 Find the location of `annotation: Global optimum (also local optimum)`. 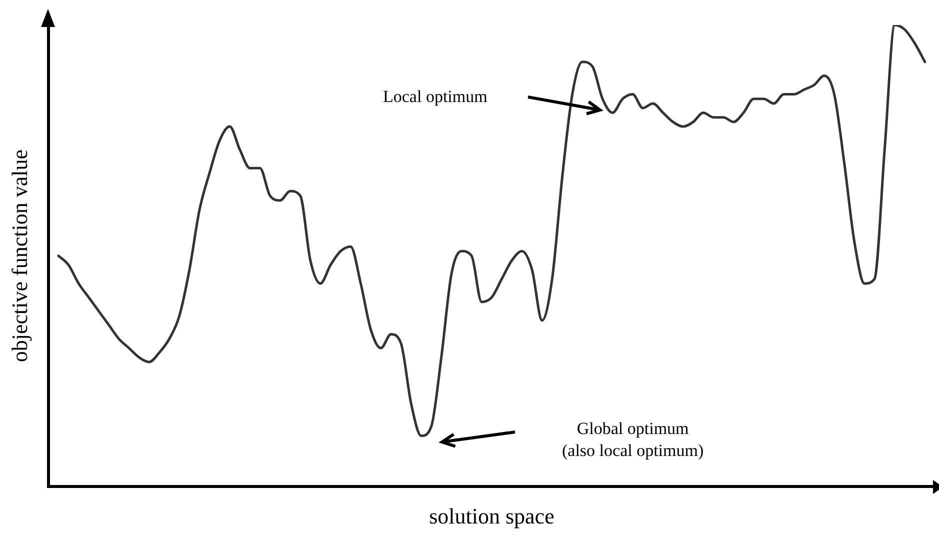

annotation: Global optimum (also local optimum) is located at coordinates (633, 440).